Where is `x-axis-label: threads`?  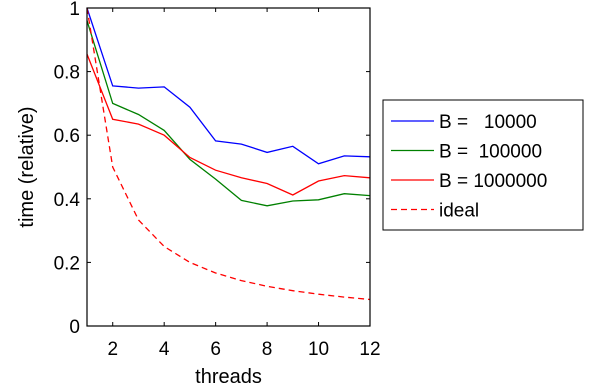 x-axis-label: threads is located at coordinates (228, 377).